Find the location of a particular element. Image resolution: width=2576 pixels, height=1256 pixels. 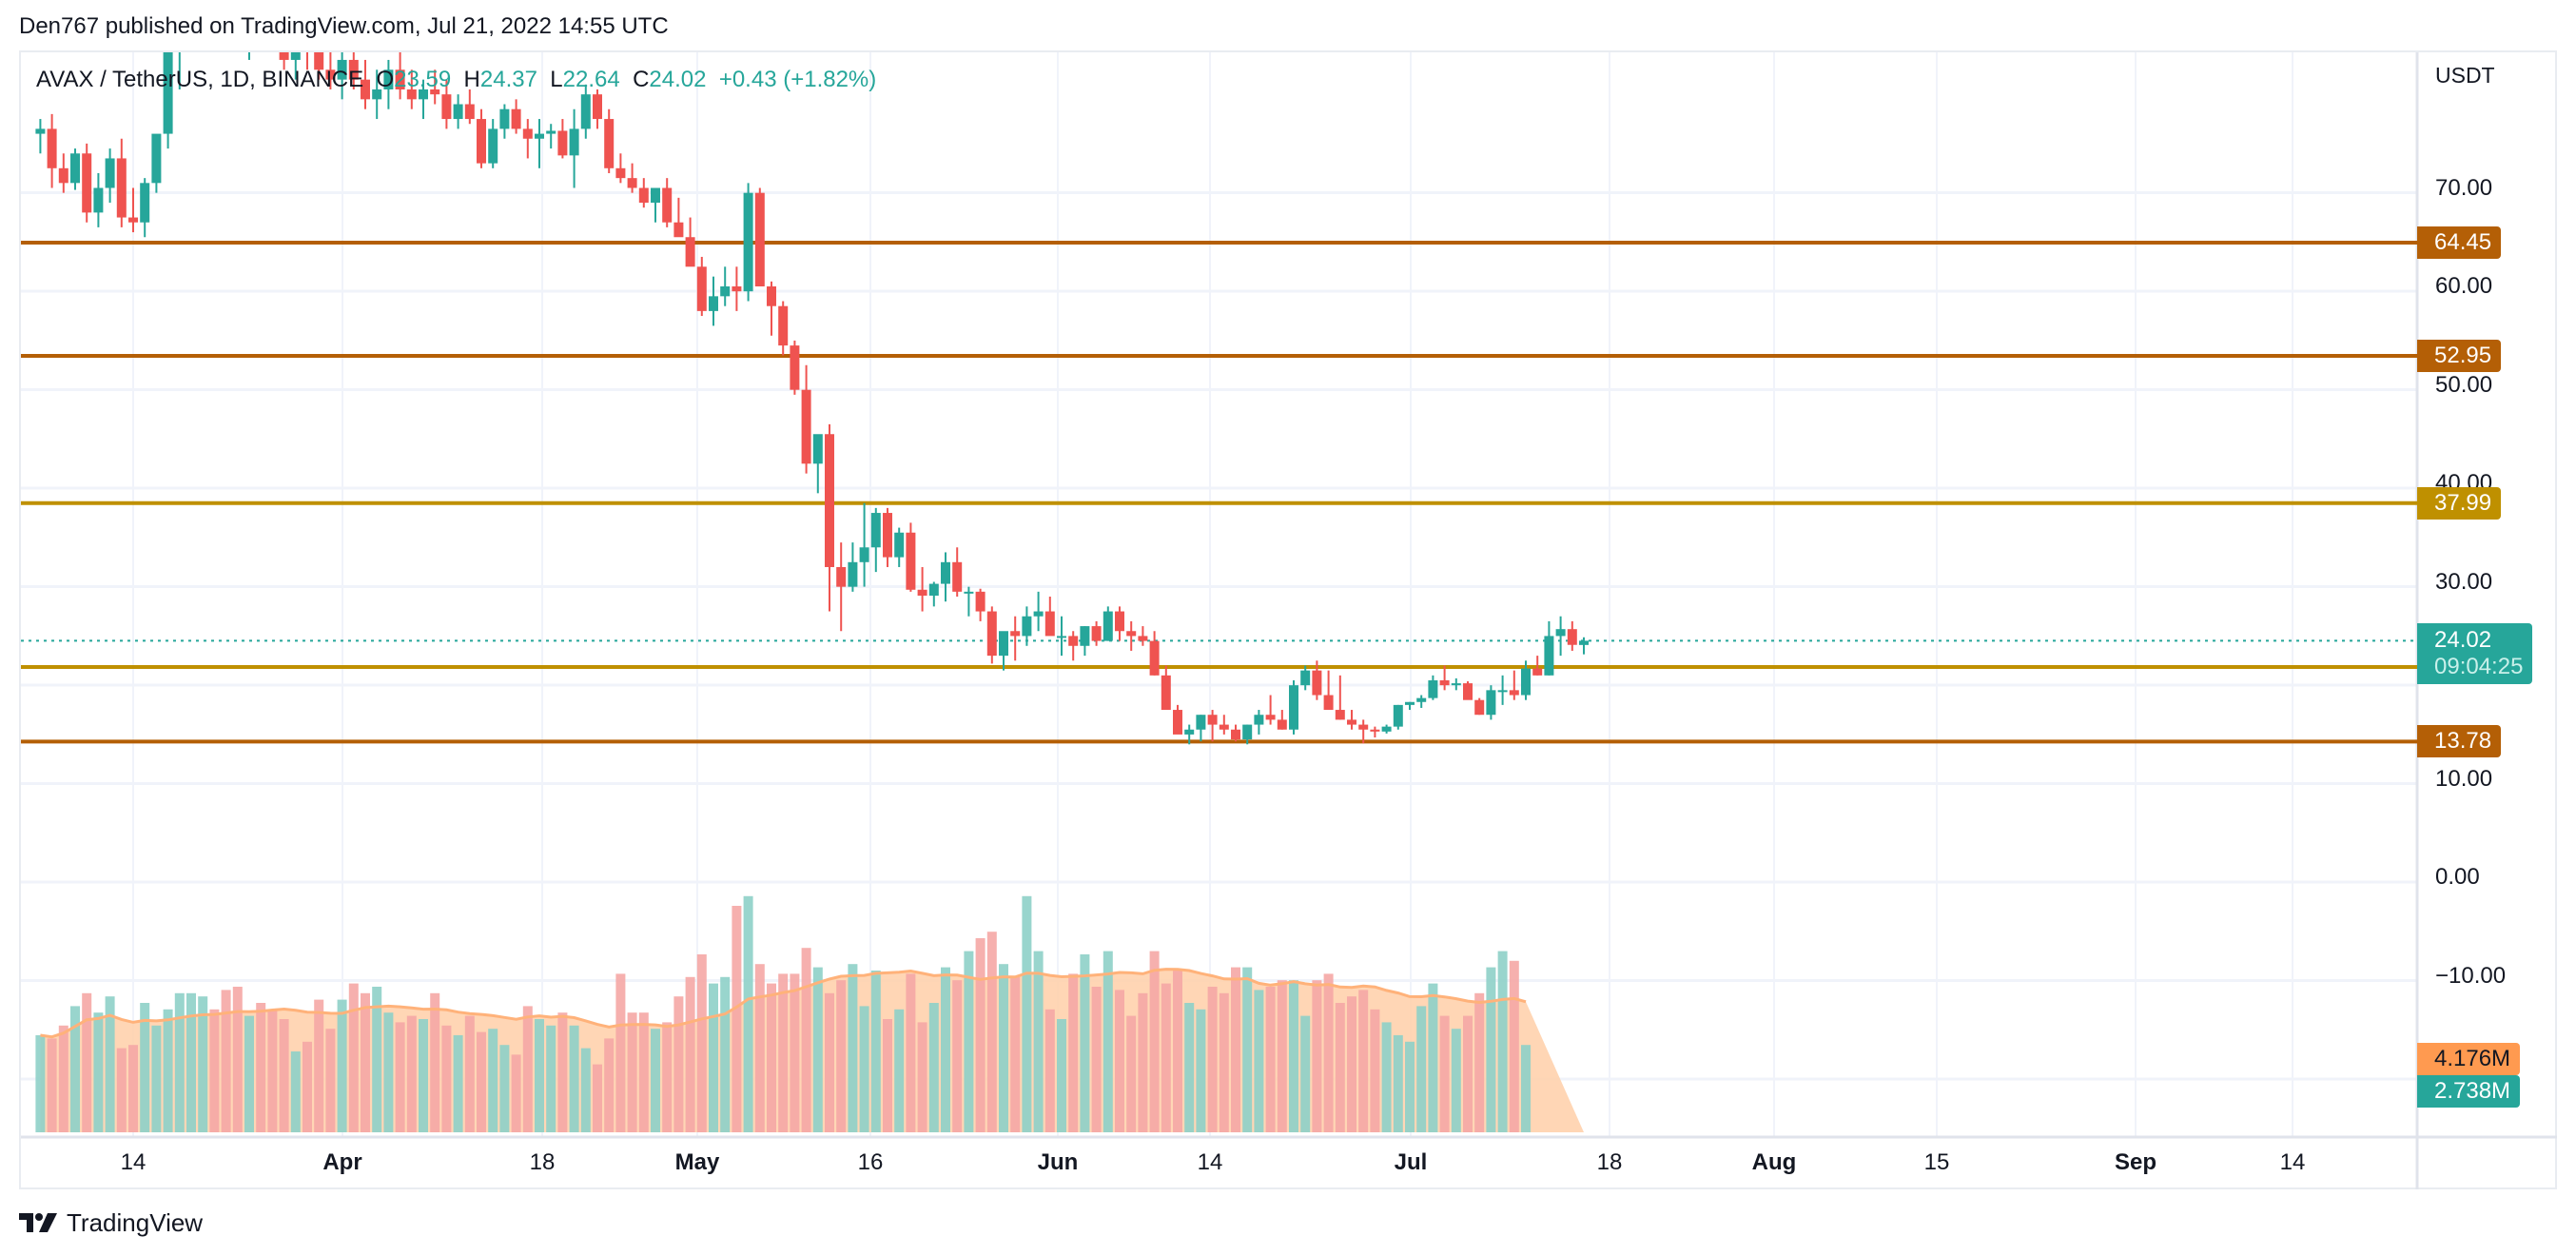

currency-label: USDT is located at coordinates (2465, 75).